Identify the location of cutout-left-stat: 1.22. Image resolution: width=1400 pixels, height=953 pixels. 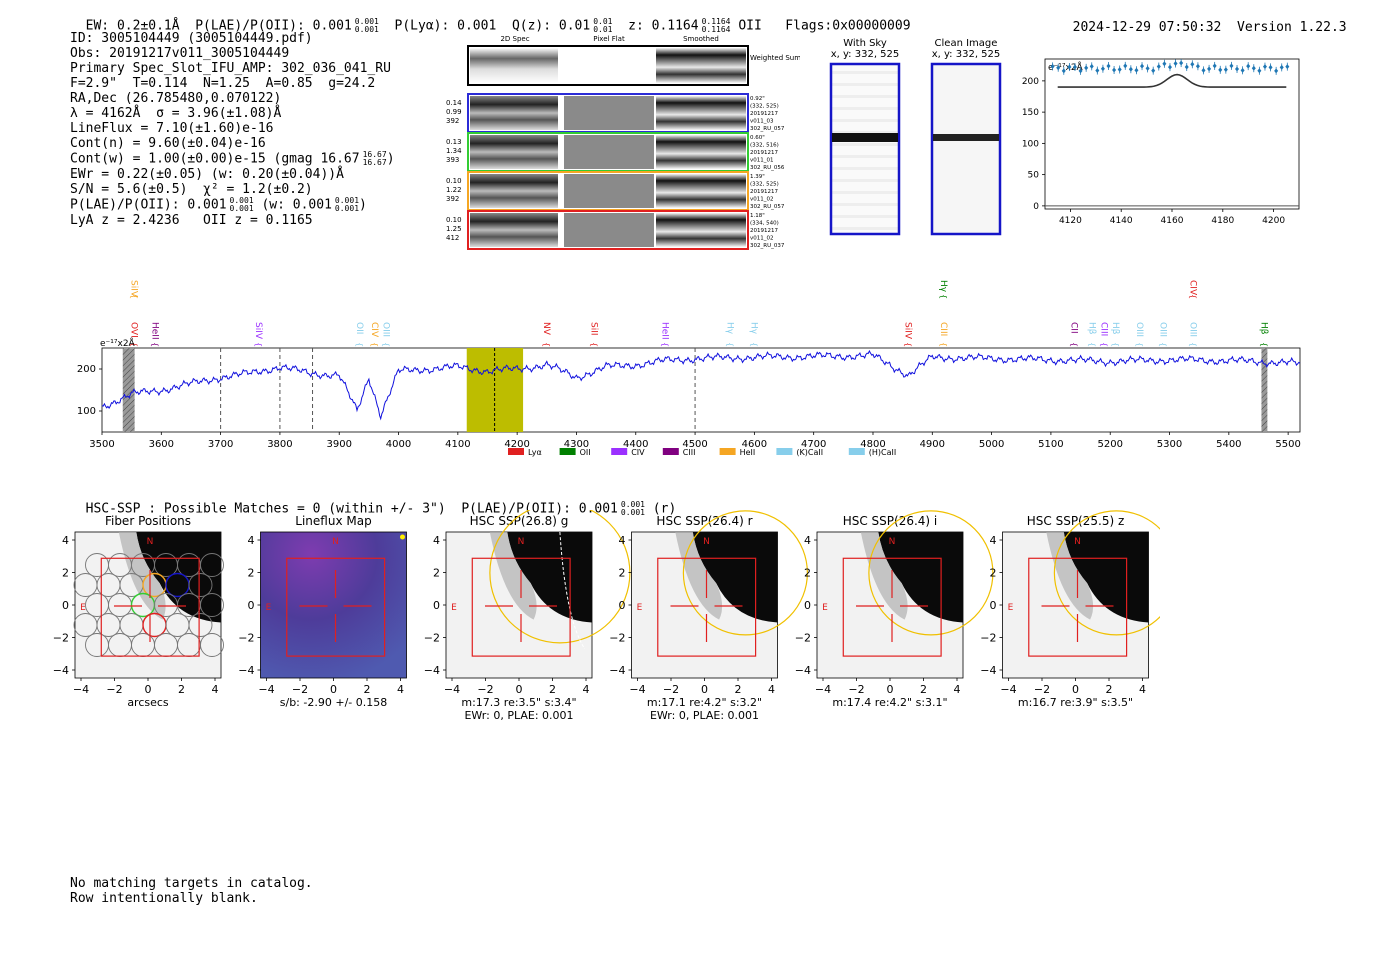
(454, 190).